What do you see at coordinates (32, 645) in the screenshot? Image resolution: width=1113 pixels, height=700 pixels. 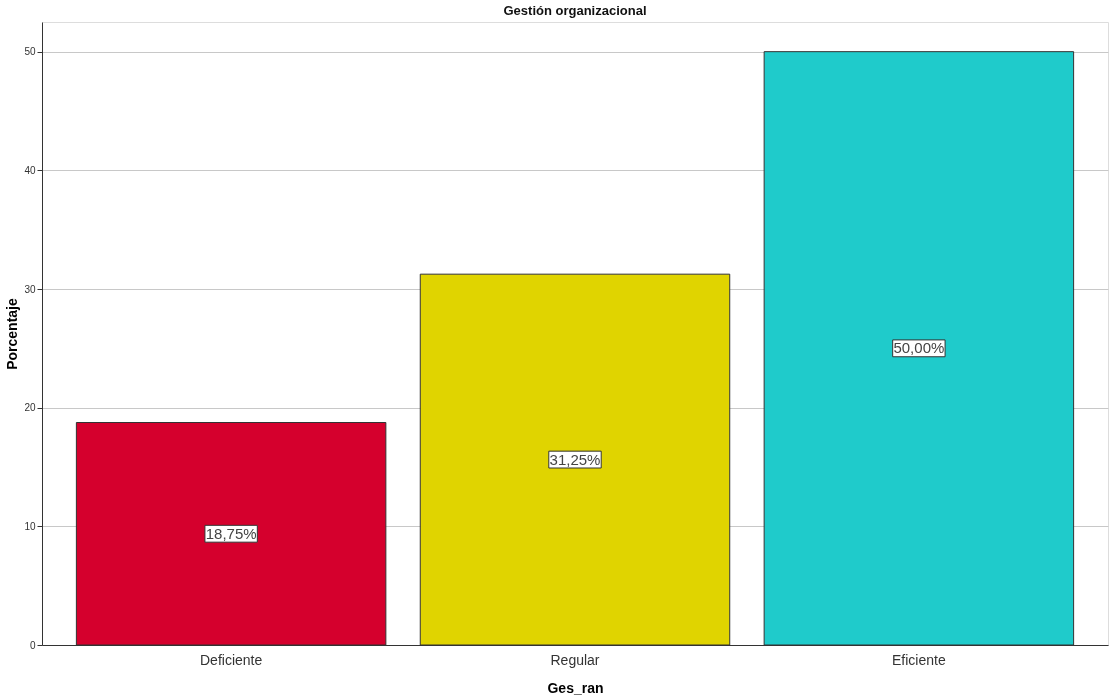 I see `y-tick-label: 0` at bounding box center [32, 645].